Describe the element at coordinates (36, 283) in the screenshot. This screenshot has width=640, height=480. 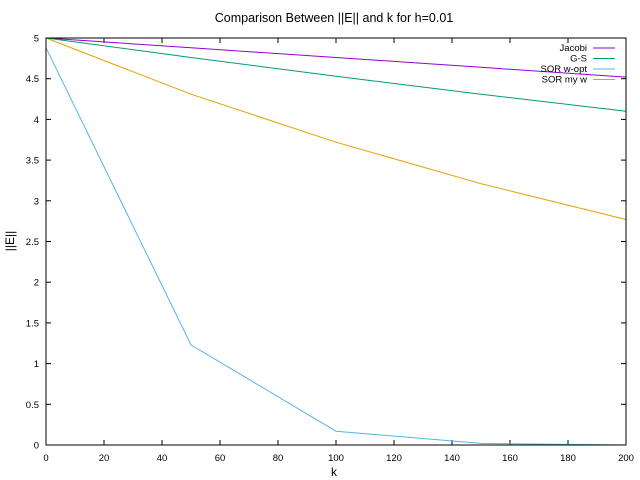
I see `y-tick-label: 2` at that location.